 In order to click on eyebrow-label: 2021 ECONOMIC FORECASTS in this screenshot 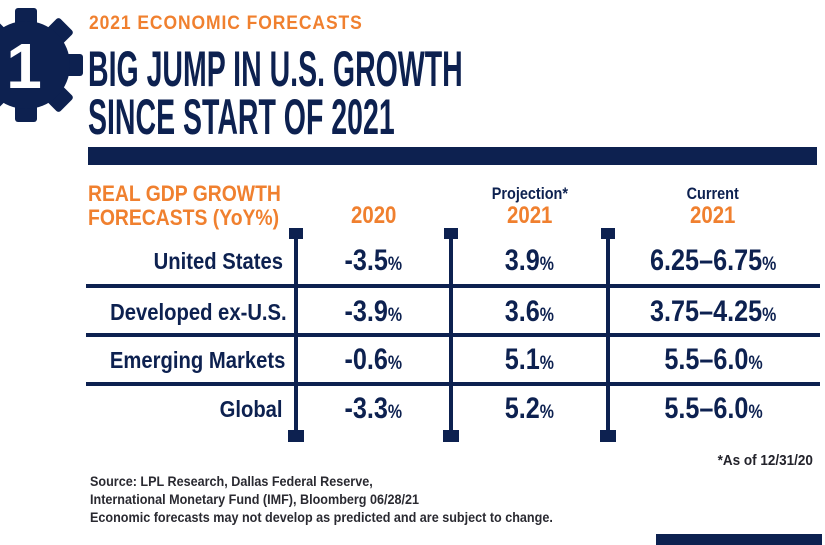, I will do `click(226, 23)`.